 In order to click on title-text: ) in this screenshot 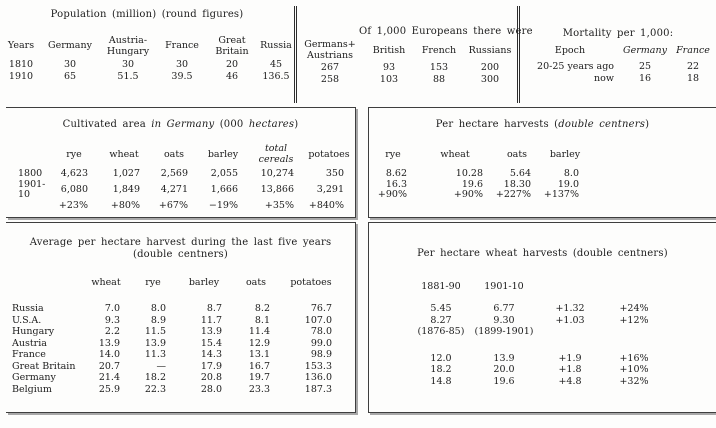, I will do `click(296, 124)`.